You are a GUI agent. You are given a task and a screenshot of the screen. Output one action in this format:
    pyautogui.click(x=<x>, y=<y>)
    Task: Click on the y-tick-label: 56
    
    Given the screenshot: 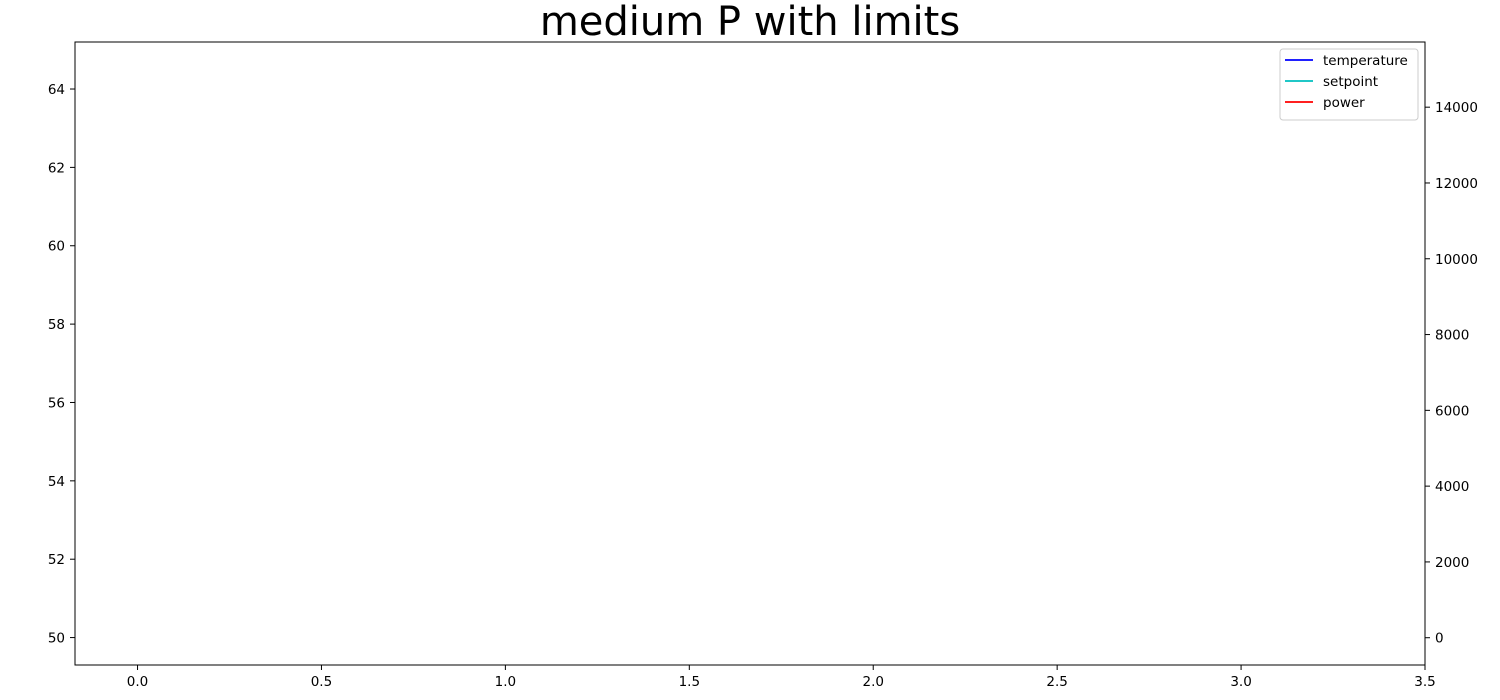 What is the action you would take?
    pyautogui.click(x=56, y=403)
    